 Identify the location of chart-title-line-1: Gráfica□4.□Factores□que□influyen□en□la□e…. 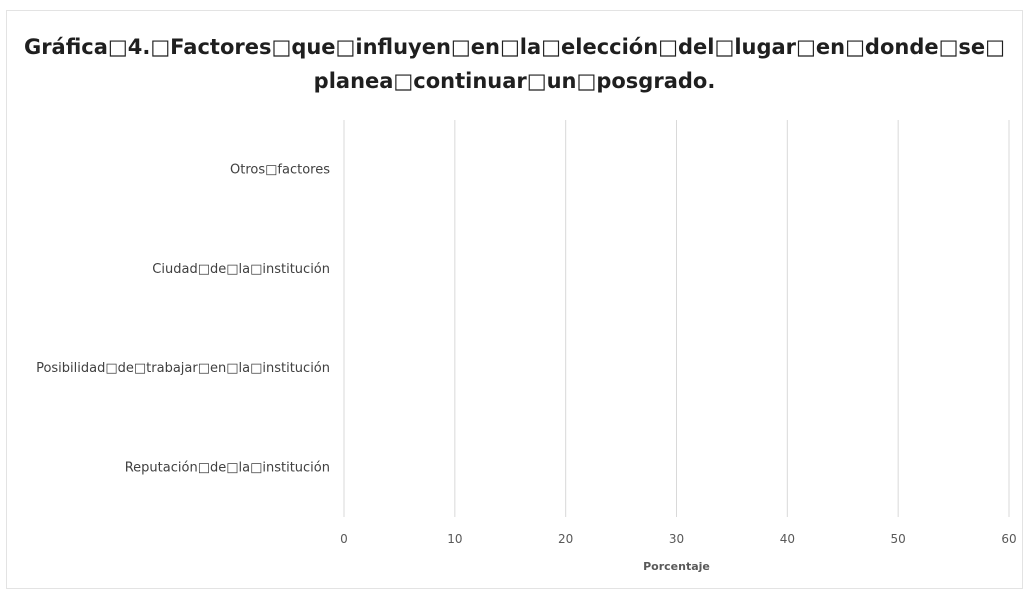
(514, 47).